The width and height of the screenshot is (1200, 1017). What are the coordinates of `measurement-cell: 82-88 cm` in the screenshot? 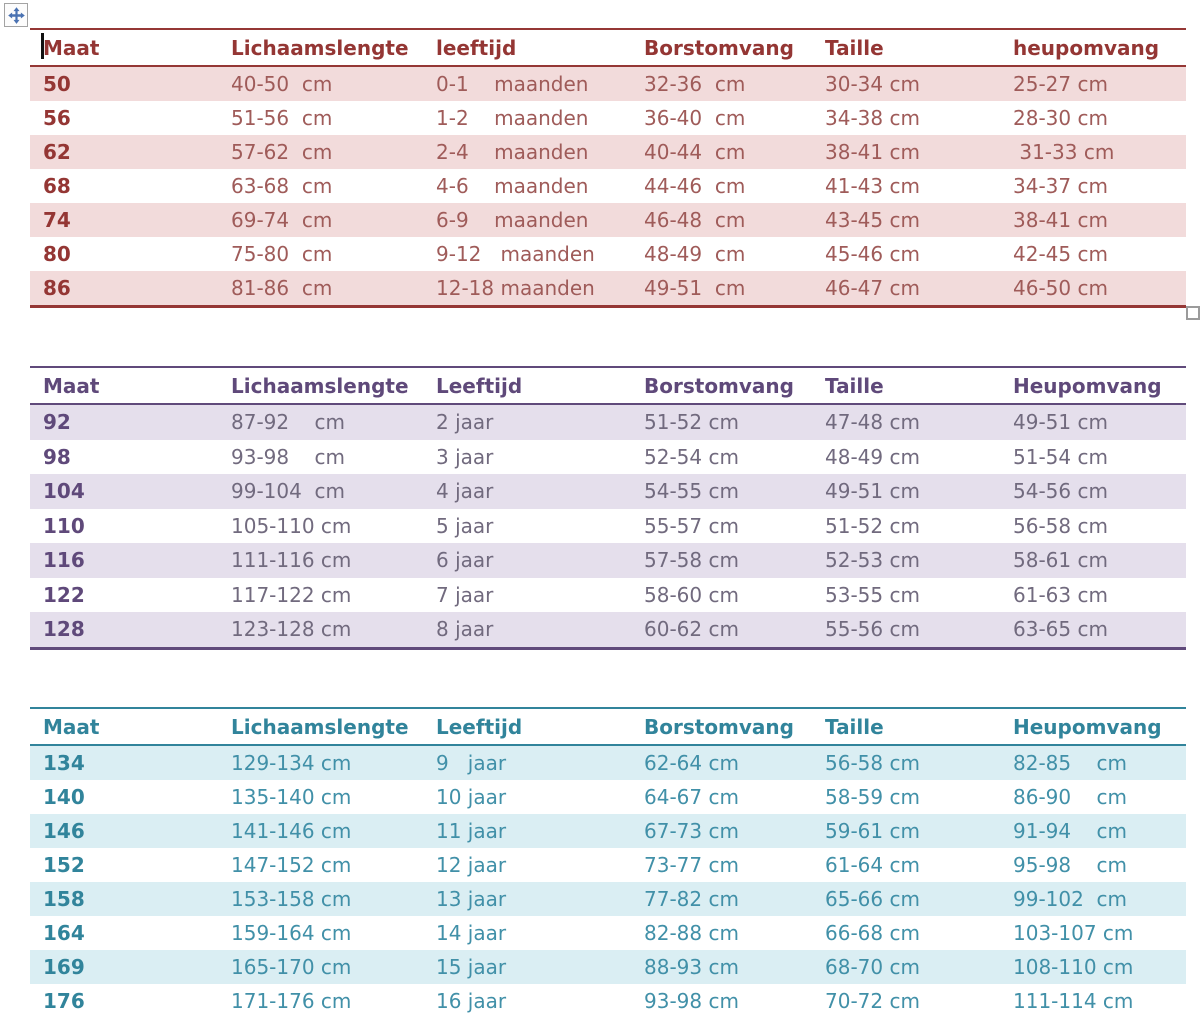 It's located at (691, 933).